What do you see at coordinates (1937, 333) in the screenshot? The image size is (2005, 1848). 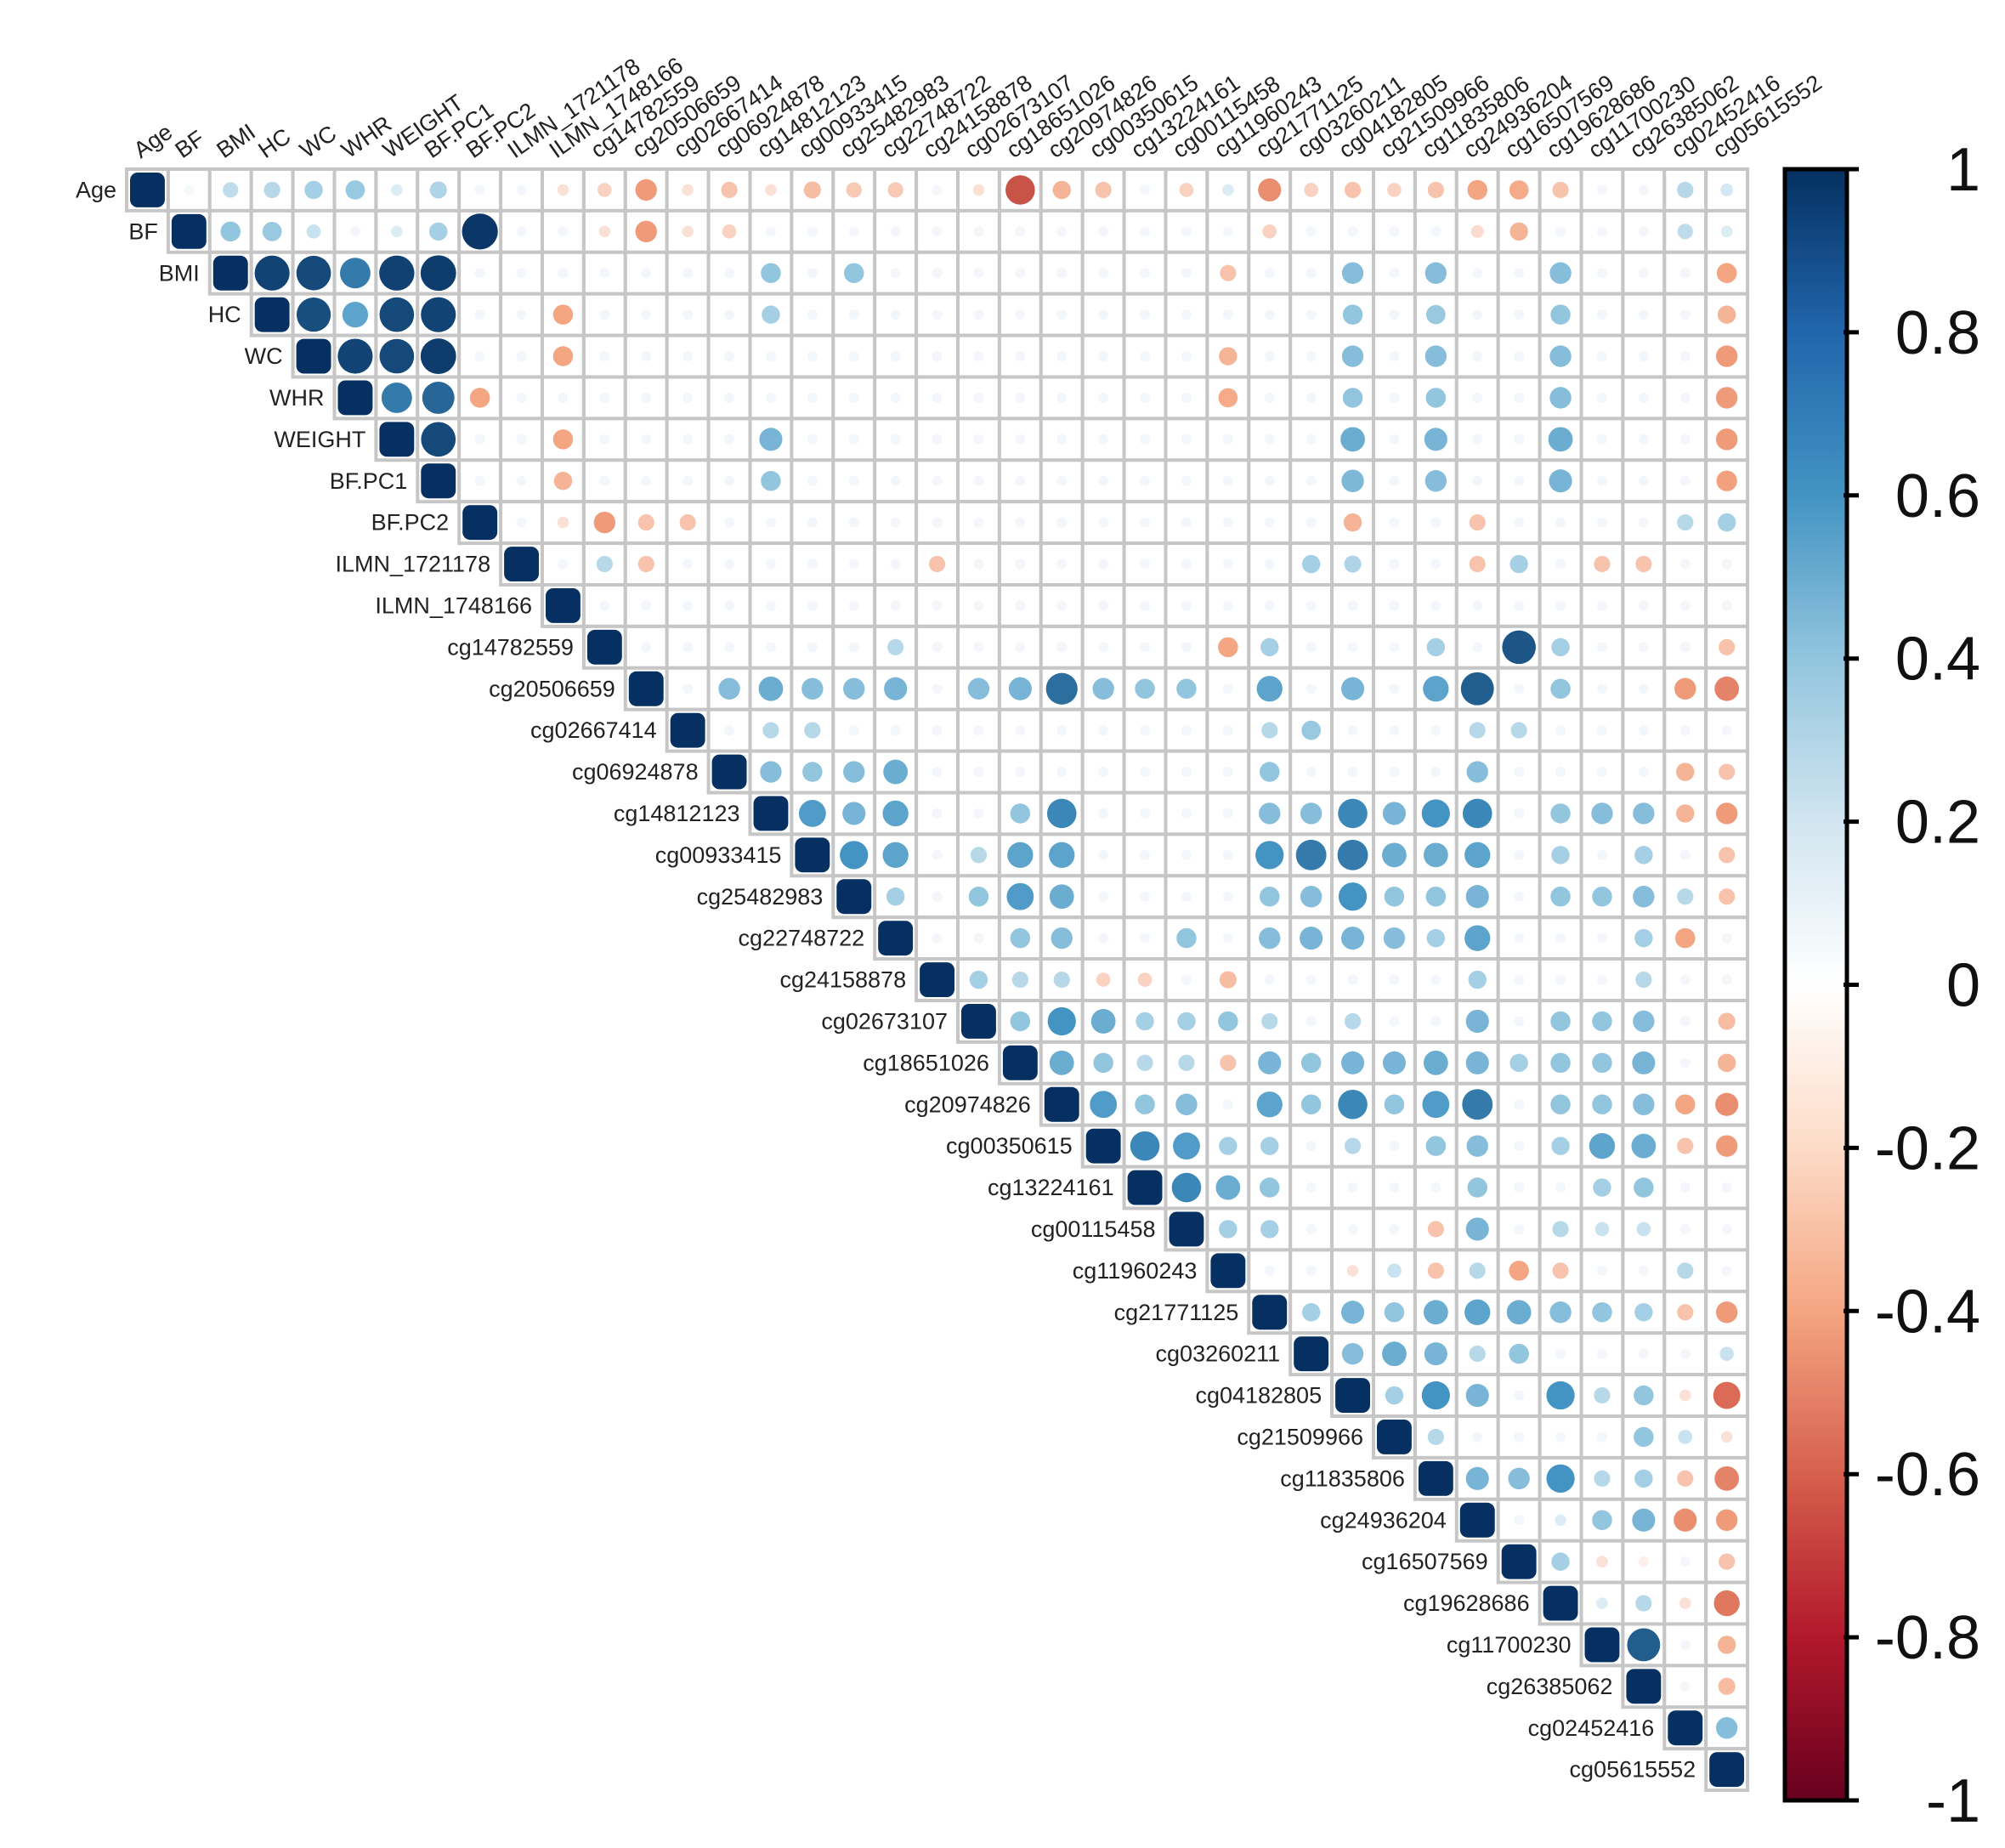 I see `colorbar-tick-label: 0.8` at bounding box center [1937, 333].